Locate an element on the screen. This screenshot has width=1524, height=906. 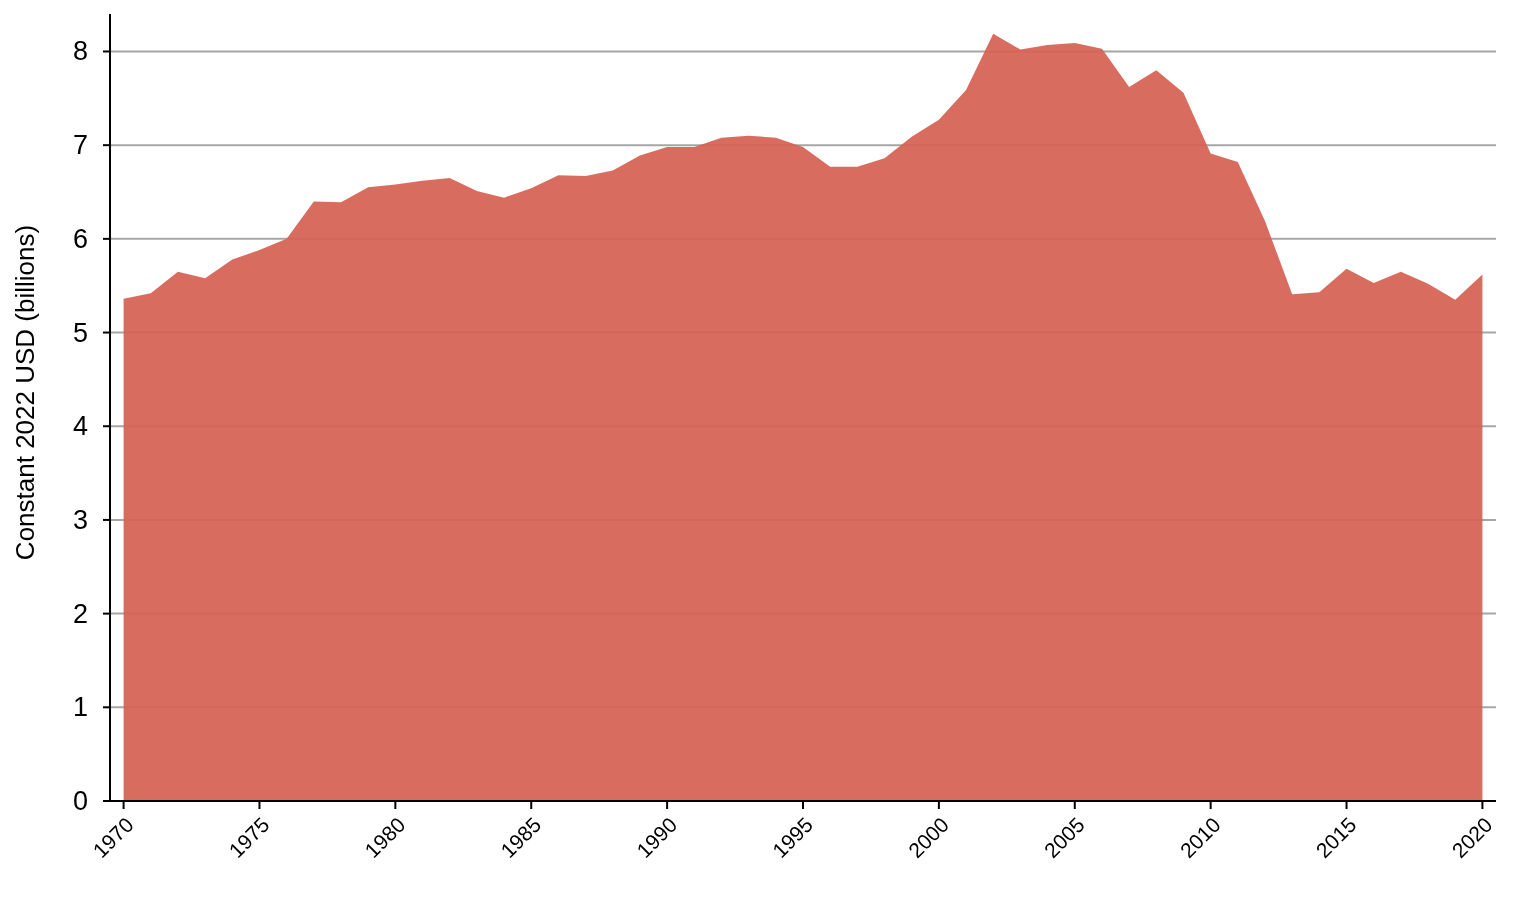
y-tick-label: 1 is located at coordinates (80, 707).